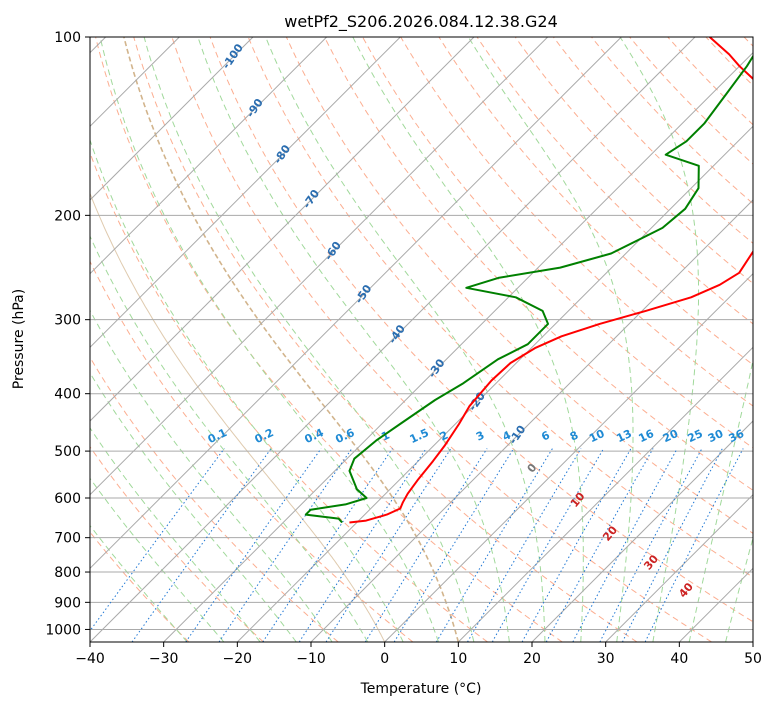 The height and width of the screenshot is (708, 775). I want to click on x-tick-label: 40, so click(679, 659).